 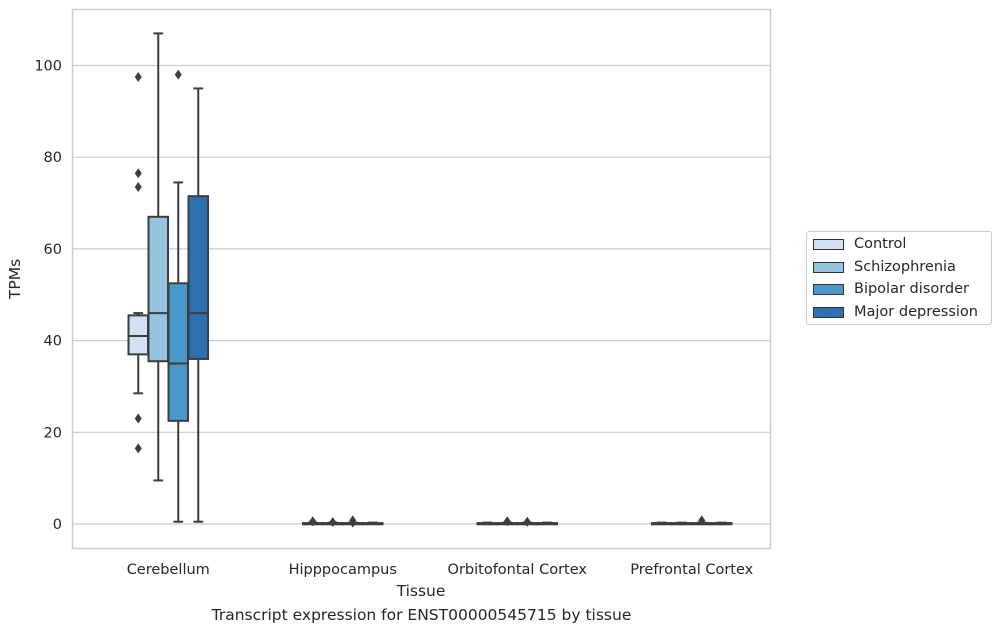 What do you see at coordinates (911, 289) in the screenshot?
I see `legend-label-bipolar-disorder: Bipolar disorder` at bounding box center [911, 289].